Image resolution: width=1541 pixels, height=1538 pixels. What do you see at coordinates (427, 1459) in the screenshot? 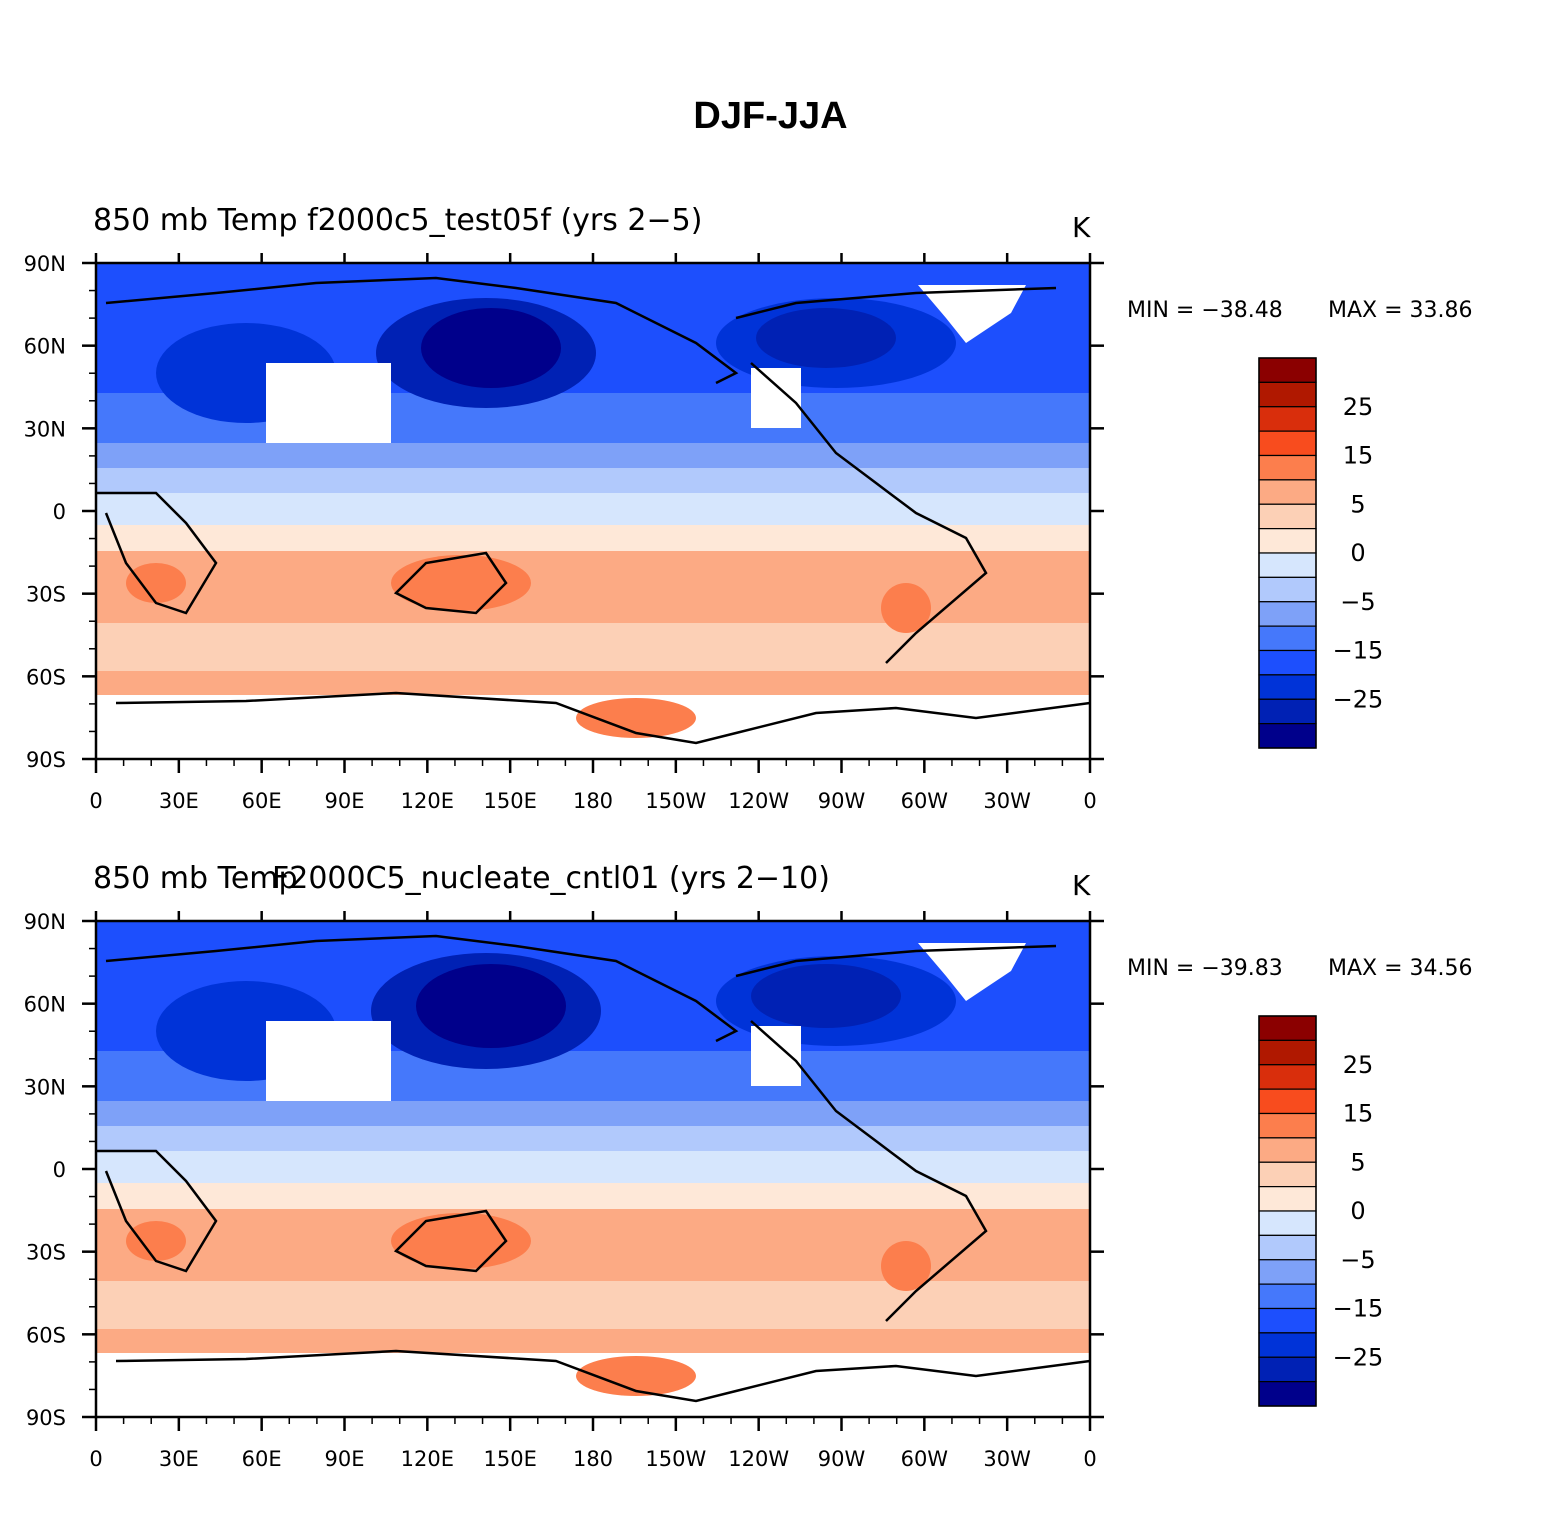
I see `x-tick-label: 120E` at bounding box center [427, 1459].